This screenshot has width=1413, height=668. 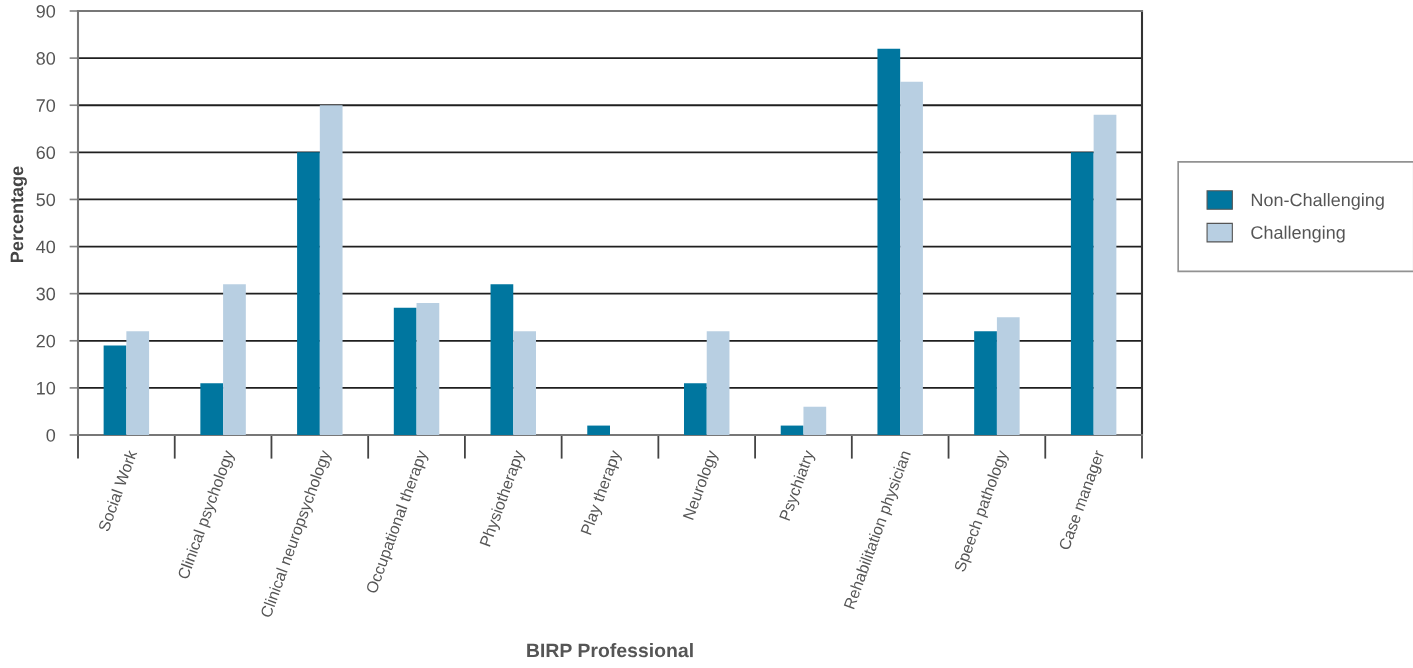 What do you see at coordinates (1298, 234) in the screenshot?
I see `legend-label: Challenging` at bounding box center [1298, 234].